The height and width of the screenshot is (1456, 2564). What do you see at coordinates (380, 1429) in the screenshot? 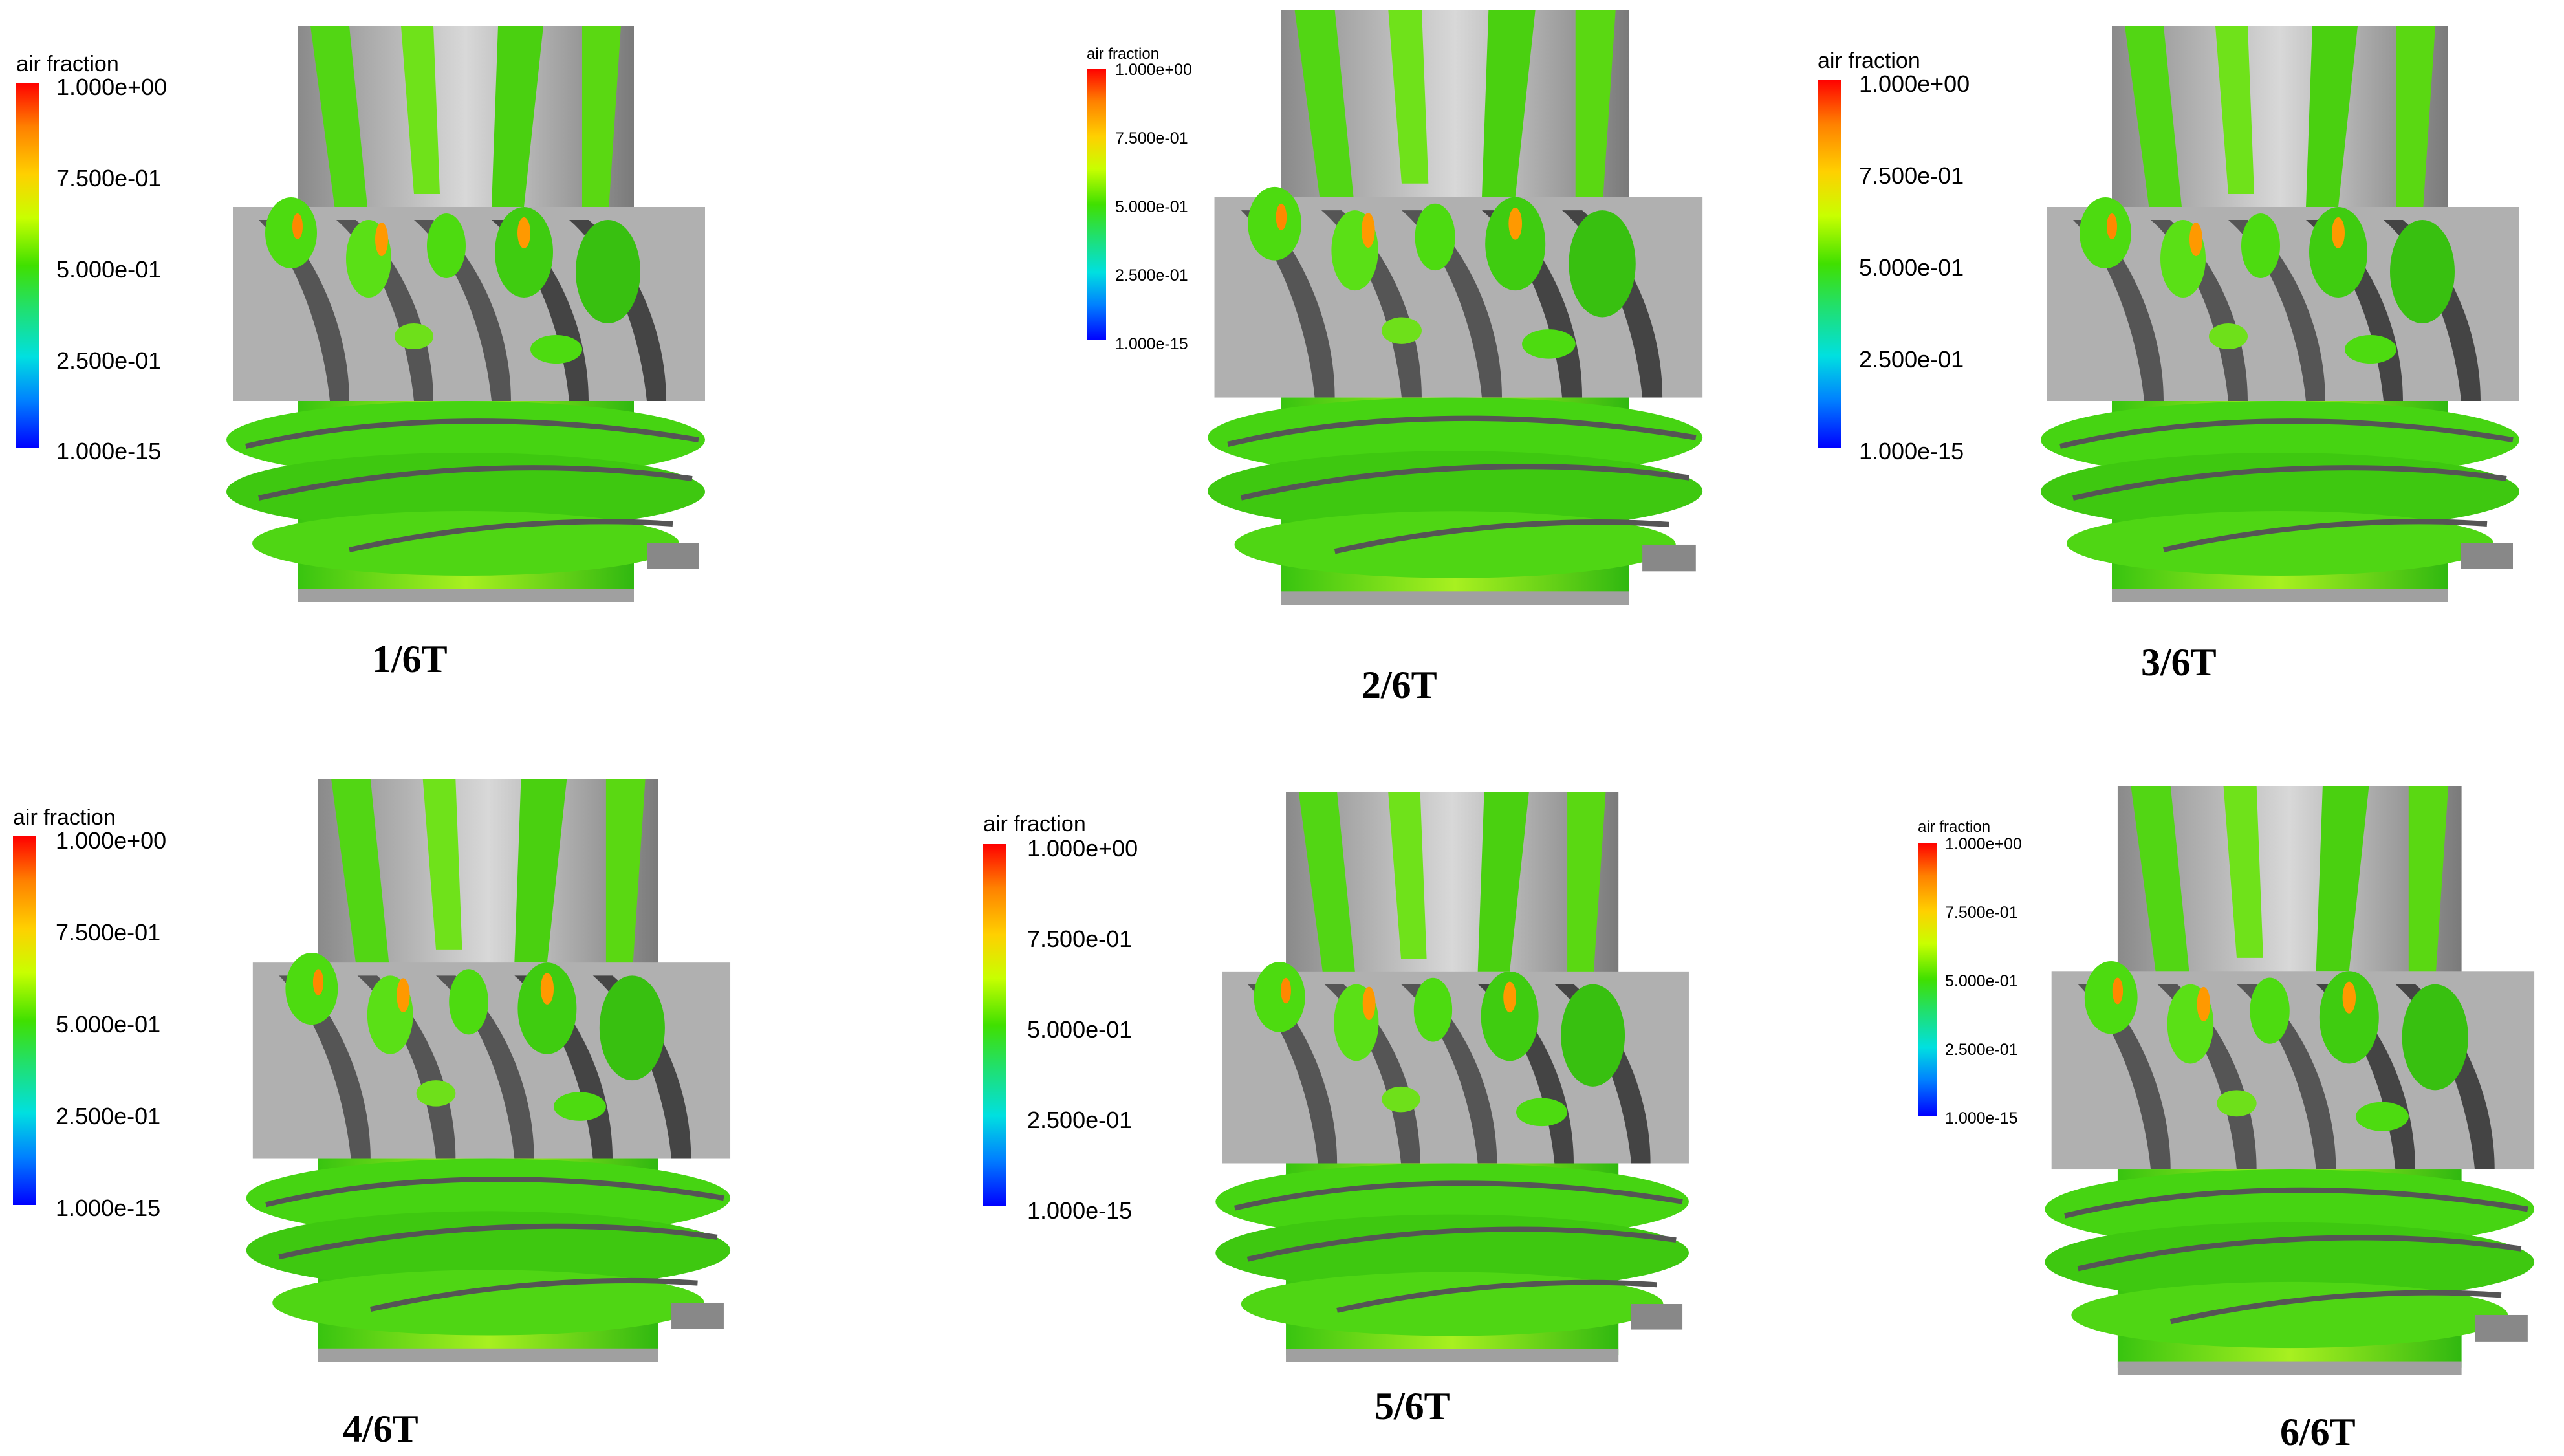
I see `panel-caption: 4/6T` at bounding box center [380, 1429].